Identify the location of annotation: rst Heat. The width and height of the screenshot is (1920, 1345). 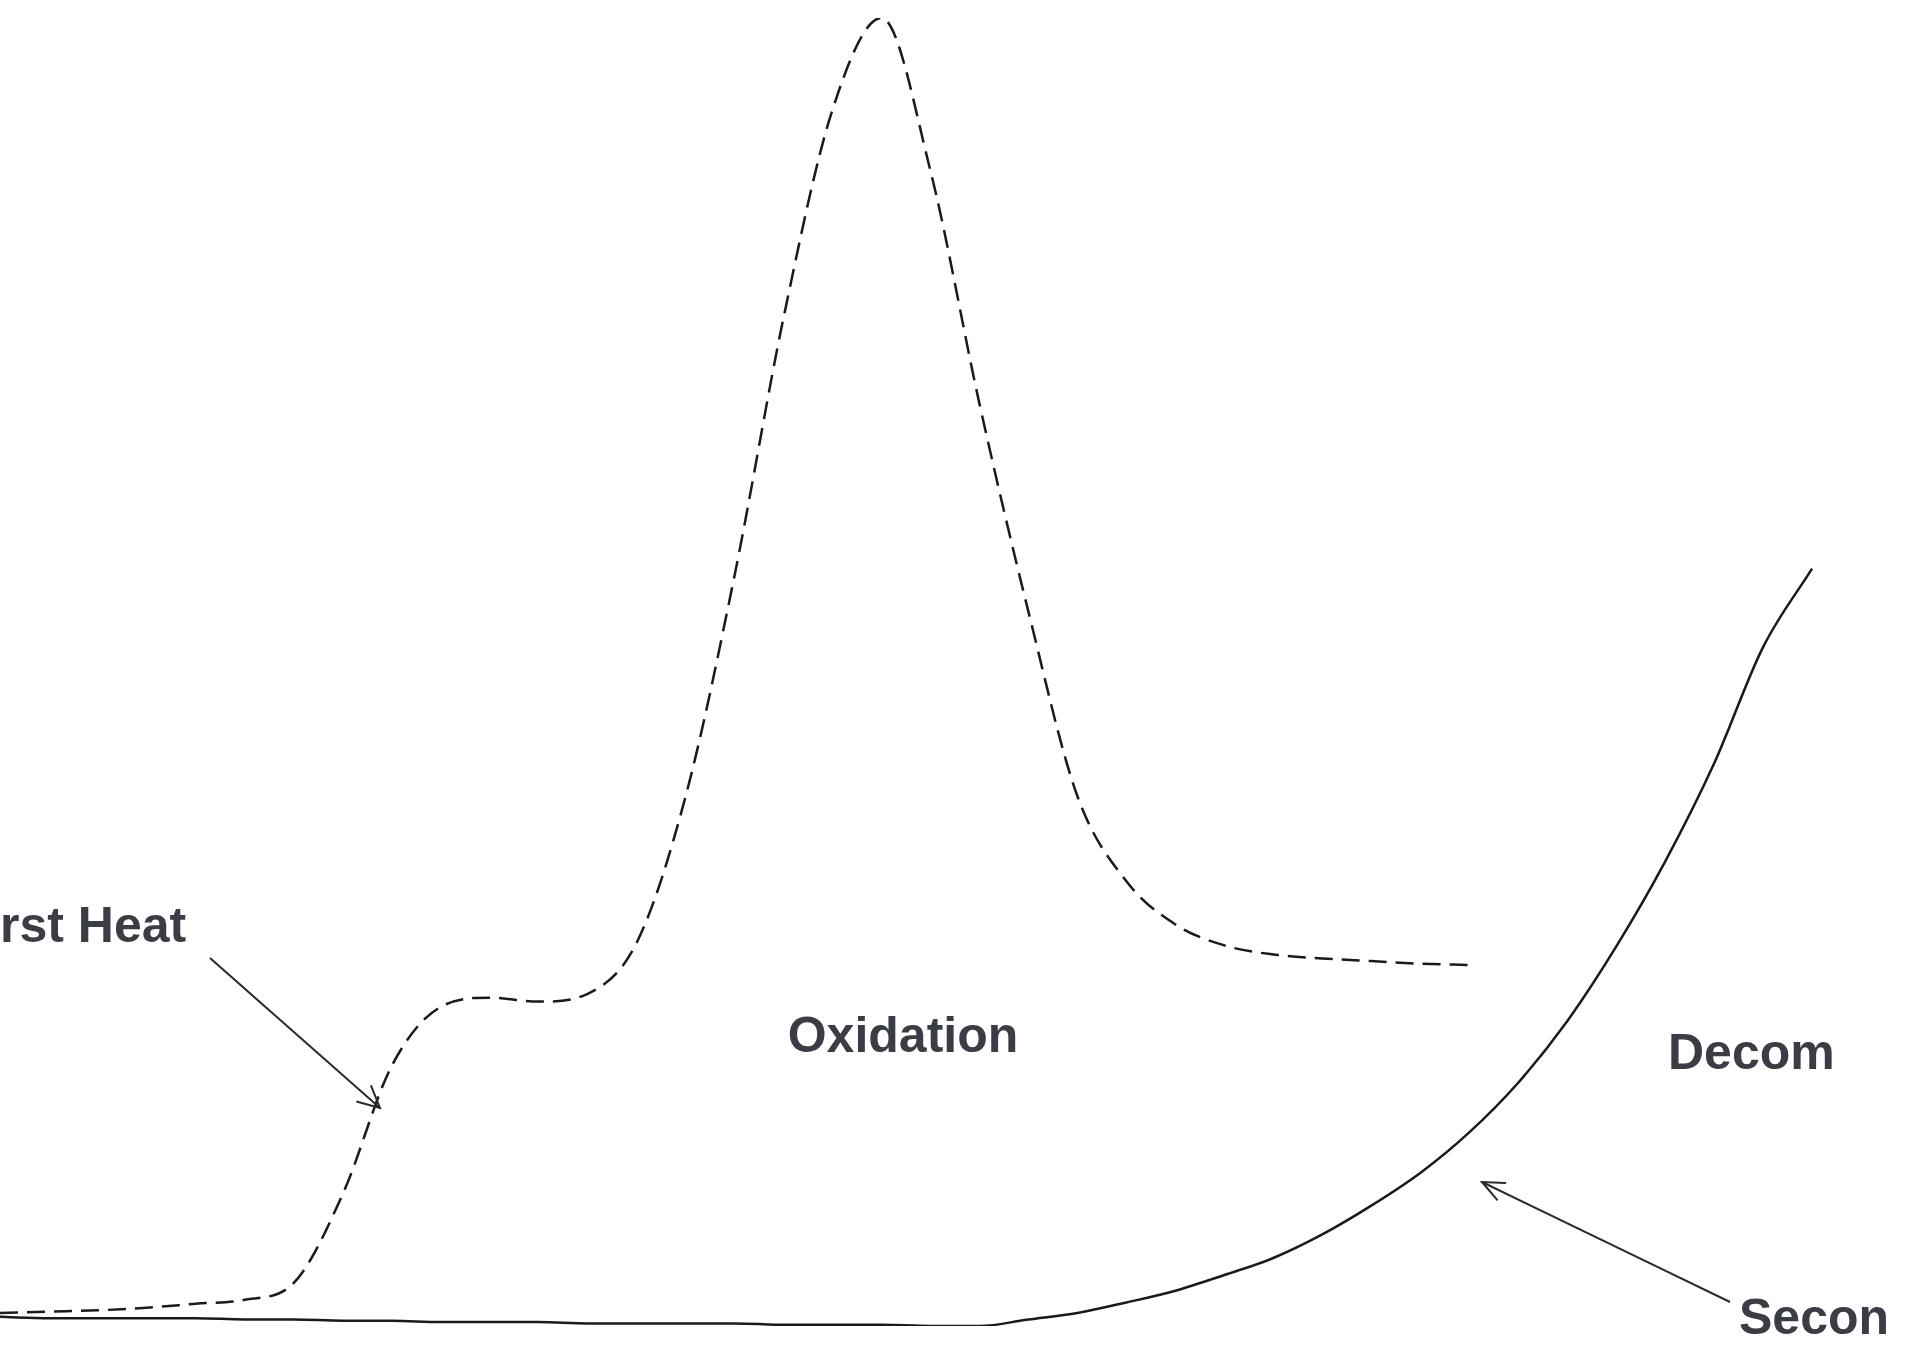
(93, 924).